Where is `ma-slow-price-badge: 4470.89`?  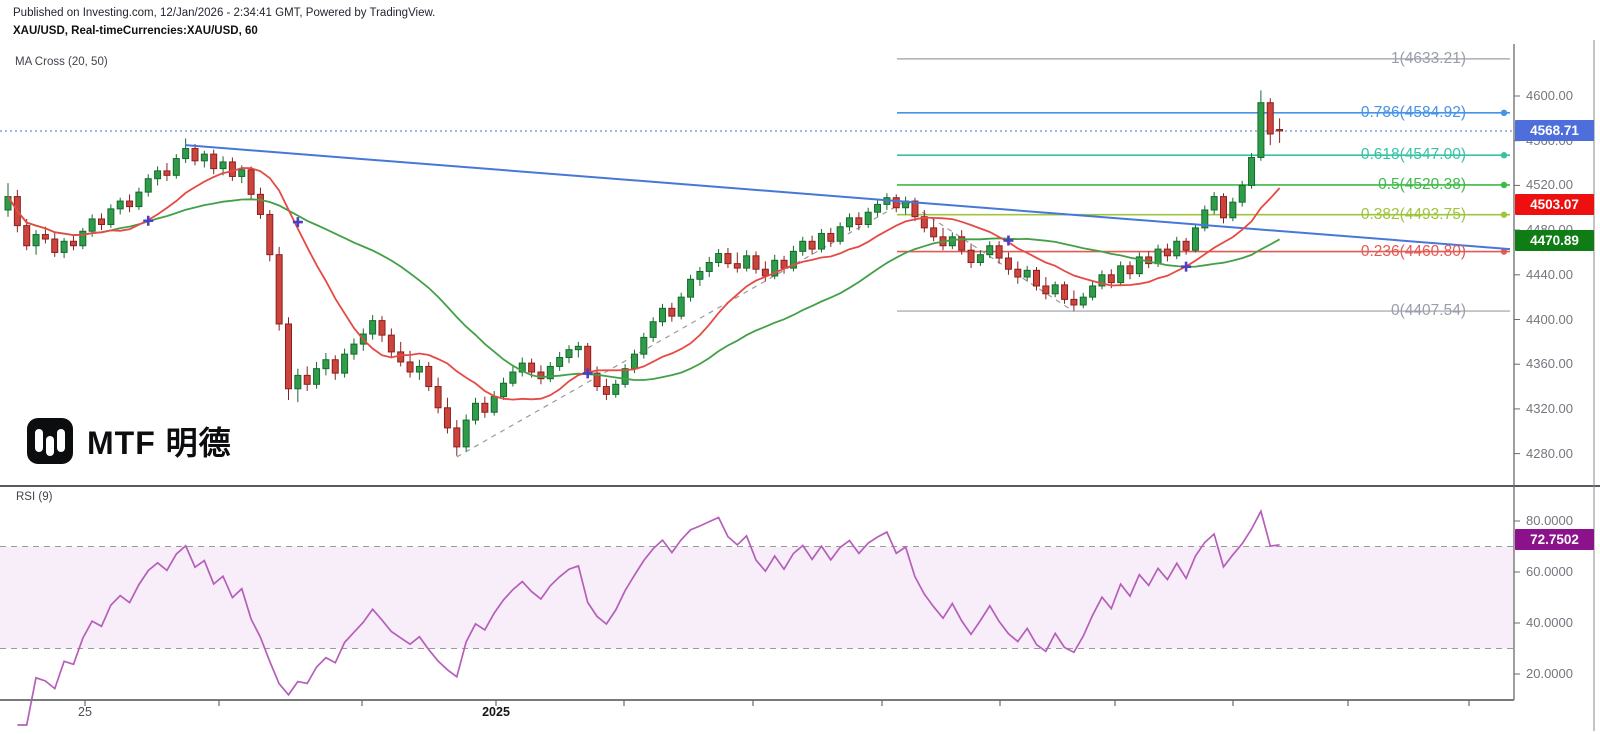 ma-slow-price-badge: 4470.89 is located at coordinates (1554, 240).